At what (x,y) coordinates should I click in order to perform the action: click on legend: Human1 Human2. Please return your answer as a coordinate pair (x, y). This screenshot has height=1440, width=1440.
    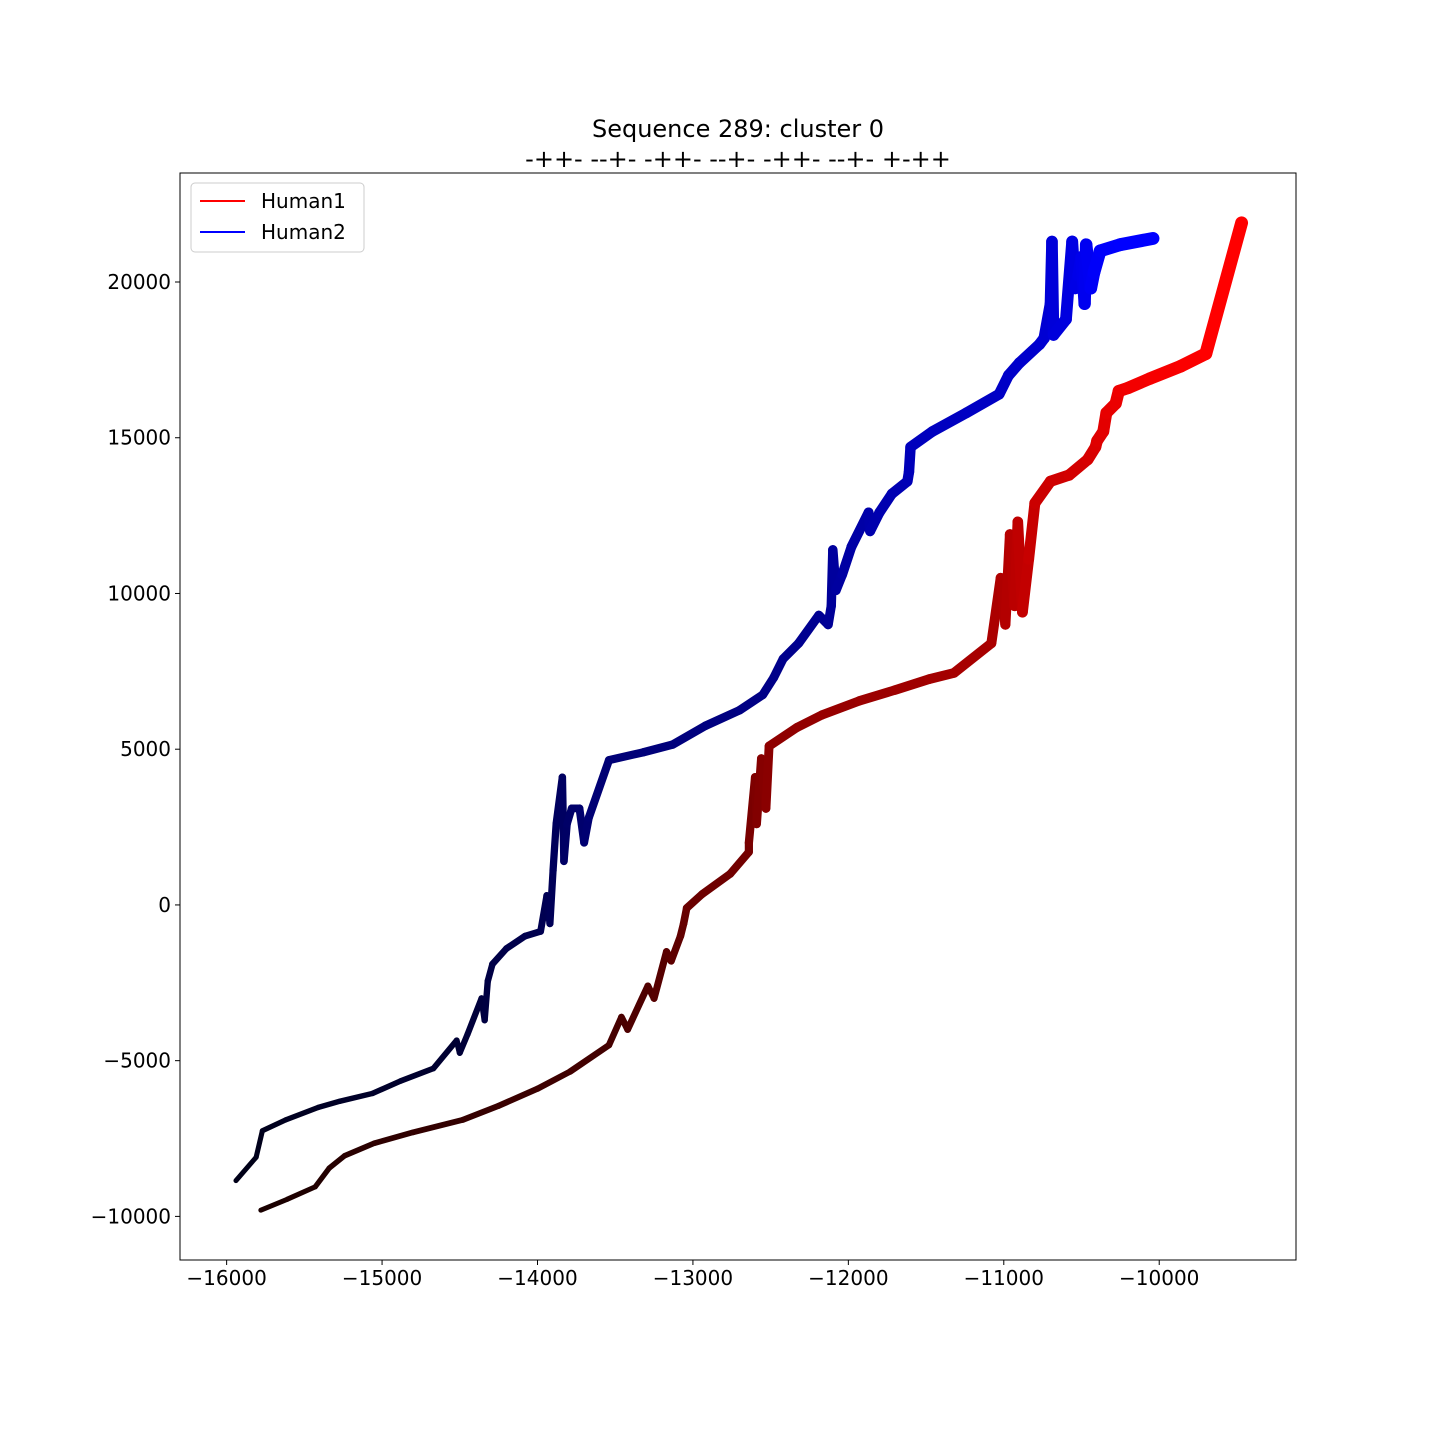
    Looking at the image, I should click on (277, 217).